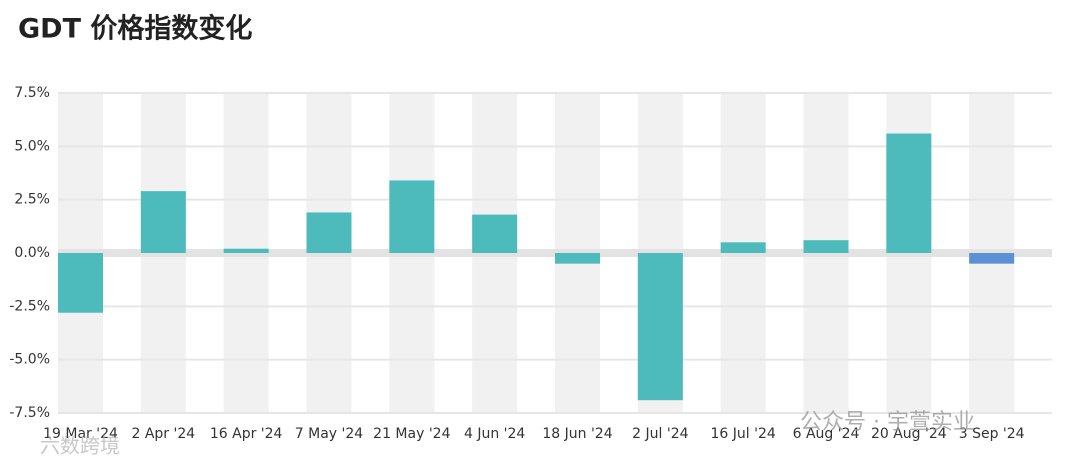  What do you see at coordinates (80, 446) in the screenshot?
I see `watermark: 六数跨境` at bounding box center [80, 446].